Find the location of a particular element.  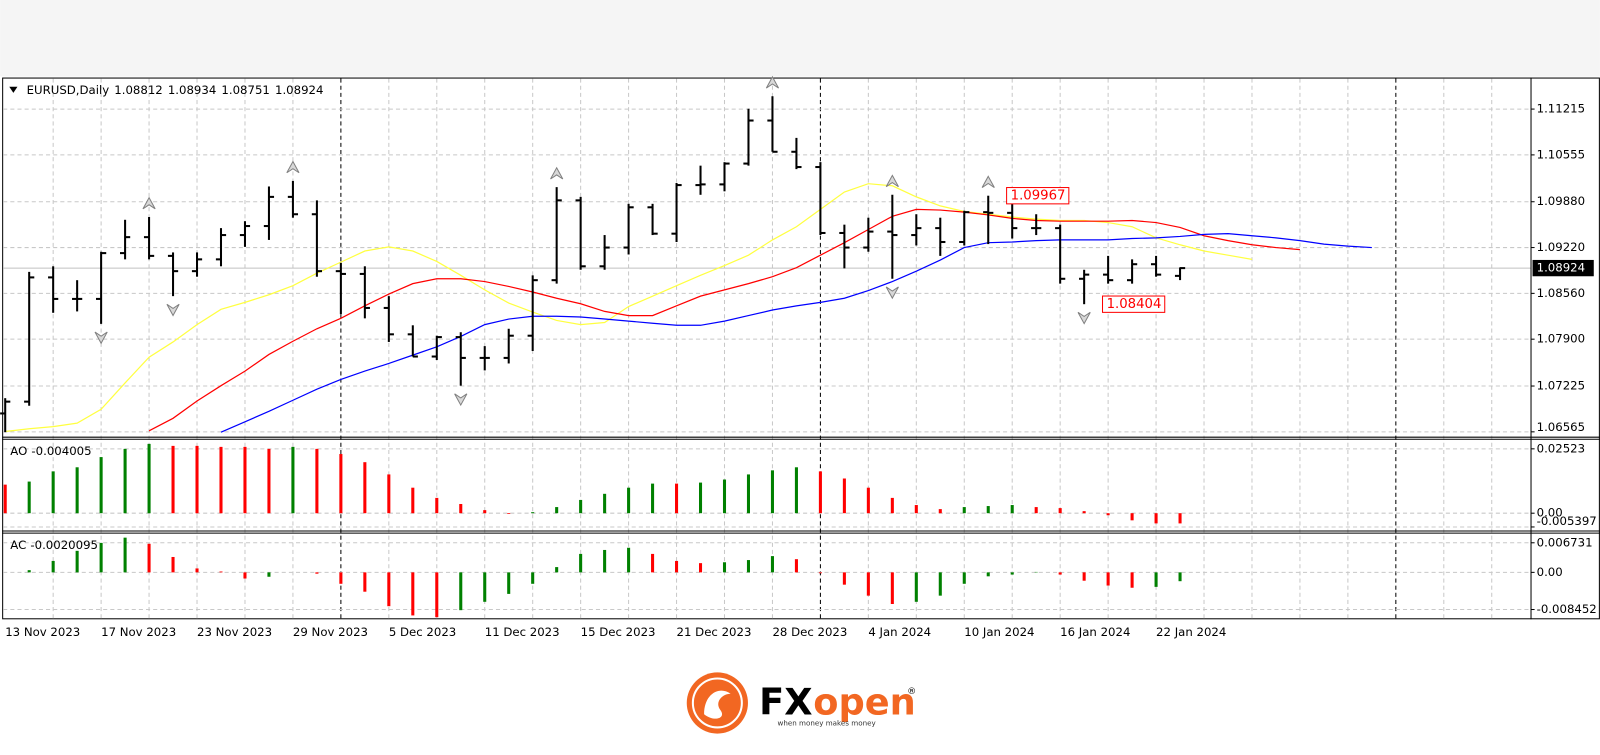

logo: FX open ® when money makes money is located at coordinates (801, 703).